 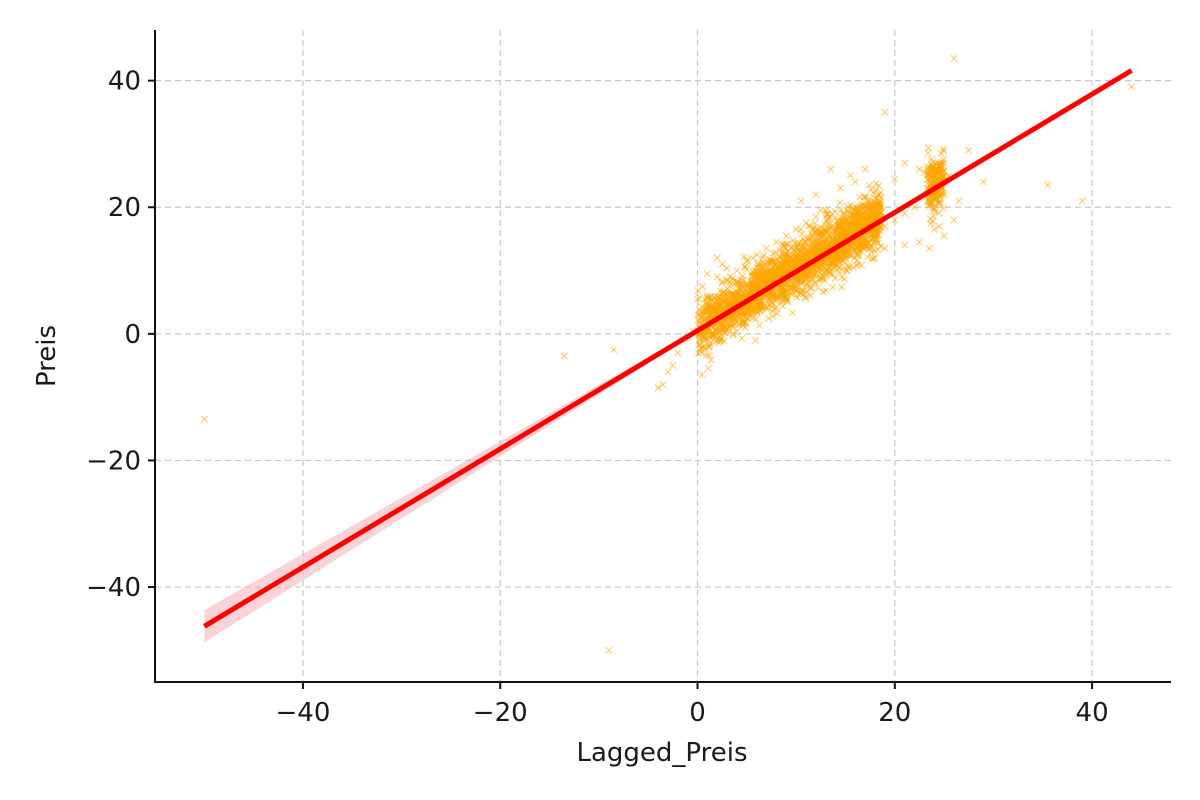 What do you see at coordinates (661, 753) in the screenshot?
I see `x-axis-label: Lagged_Preis` at bounding box center [661, 753].